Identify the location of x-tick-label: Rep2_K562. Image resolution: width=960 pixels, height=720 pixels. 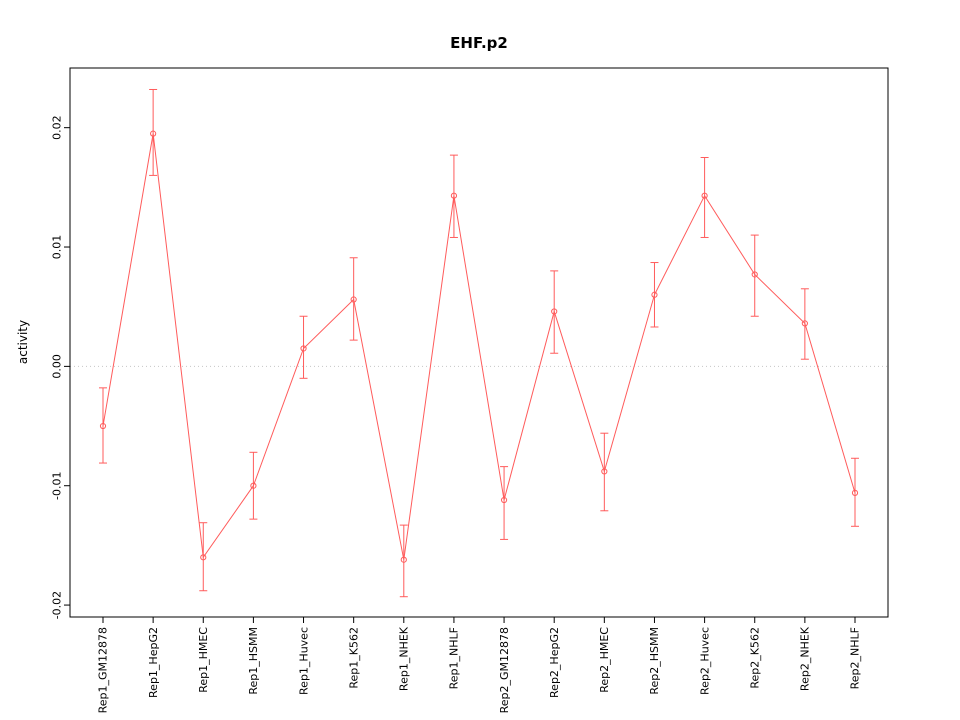
(754, 658).